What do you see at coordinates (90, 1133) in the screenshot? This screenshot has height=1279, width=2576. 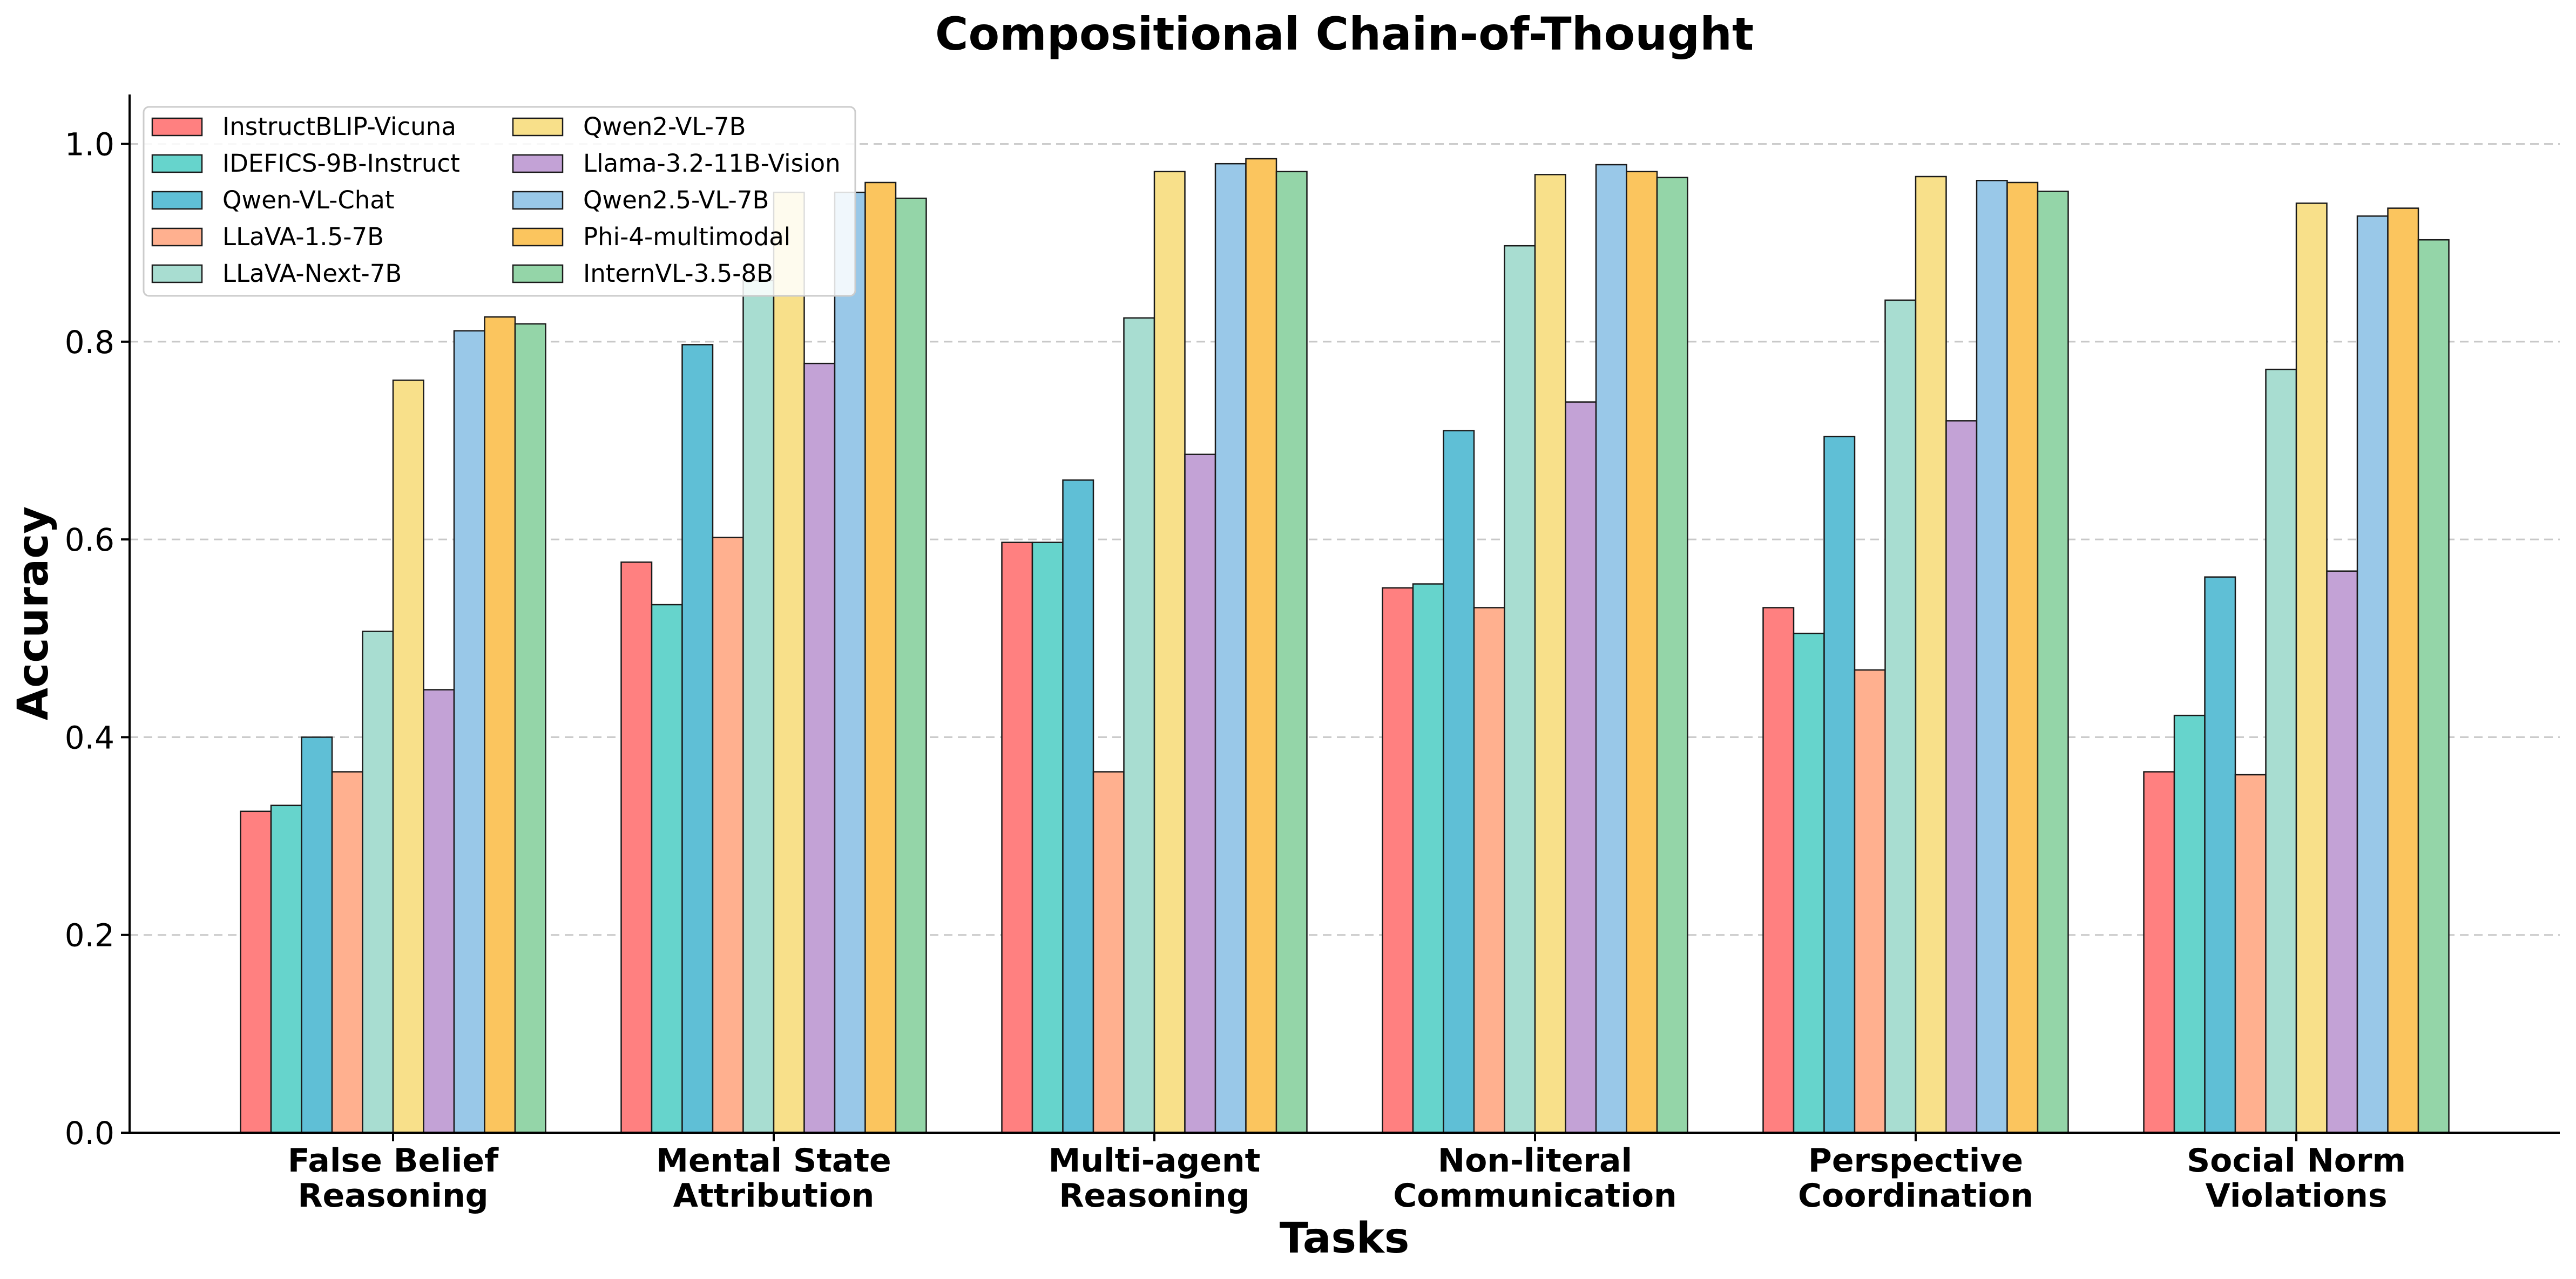 I see `y-tick-label: 0.0` at bounding box center [90, 1133].